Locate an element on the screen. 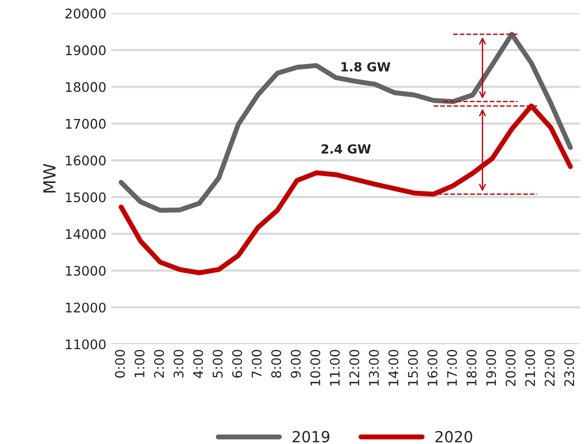 The image size is (586, 444). x-tick-label: 14:00 is located at coordinates (393, 368).